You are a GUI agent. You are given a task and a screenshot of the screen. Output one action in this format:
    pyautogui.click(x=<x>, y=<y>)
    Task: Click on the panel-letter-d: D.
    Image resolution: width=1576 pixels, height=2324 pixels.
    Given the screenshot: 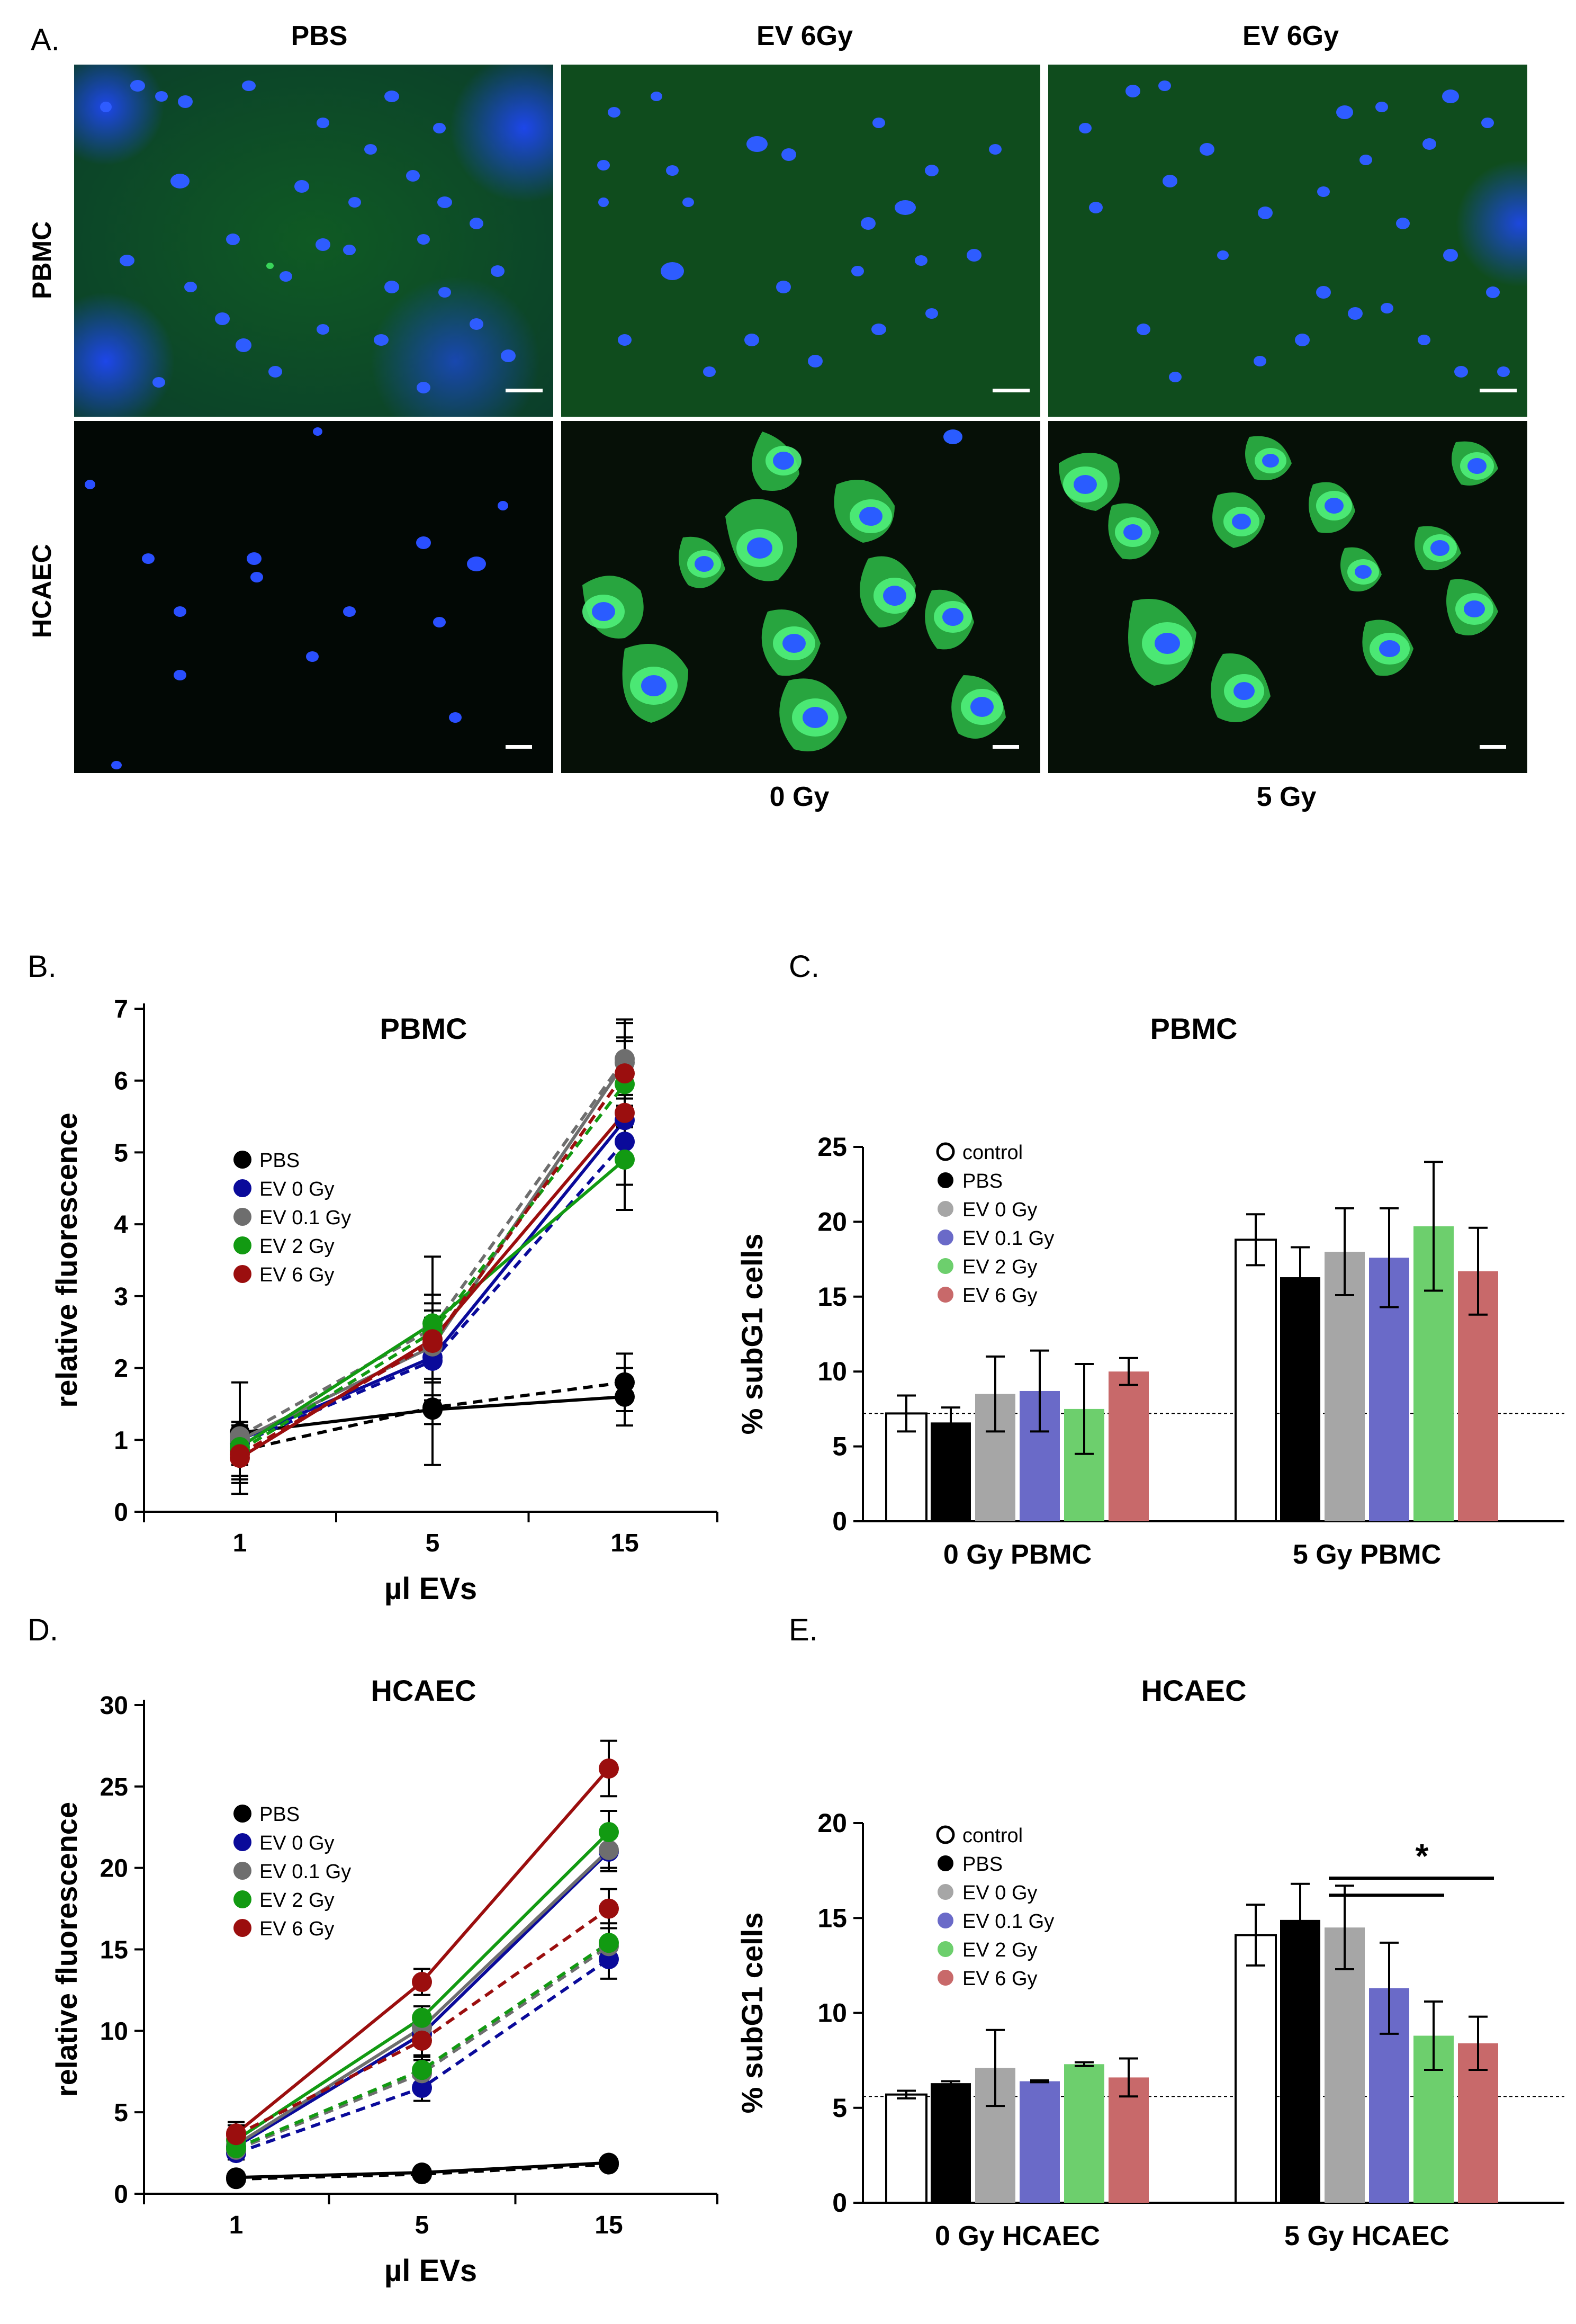 What is the action you would take?
    pyautogui.click(x=43, y=1630)
    